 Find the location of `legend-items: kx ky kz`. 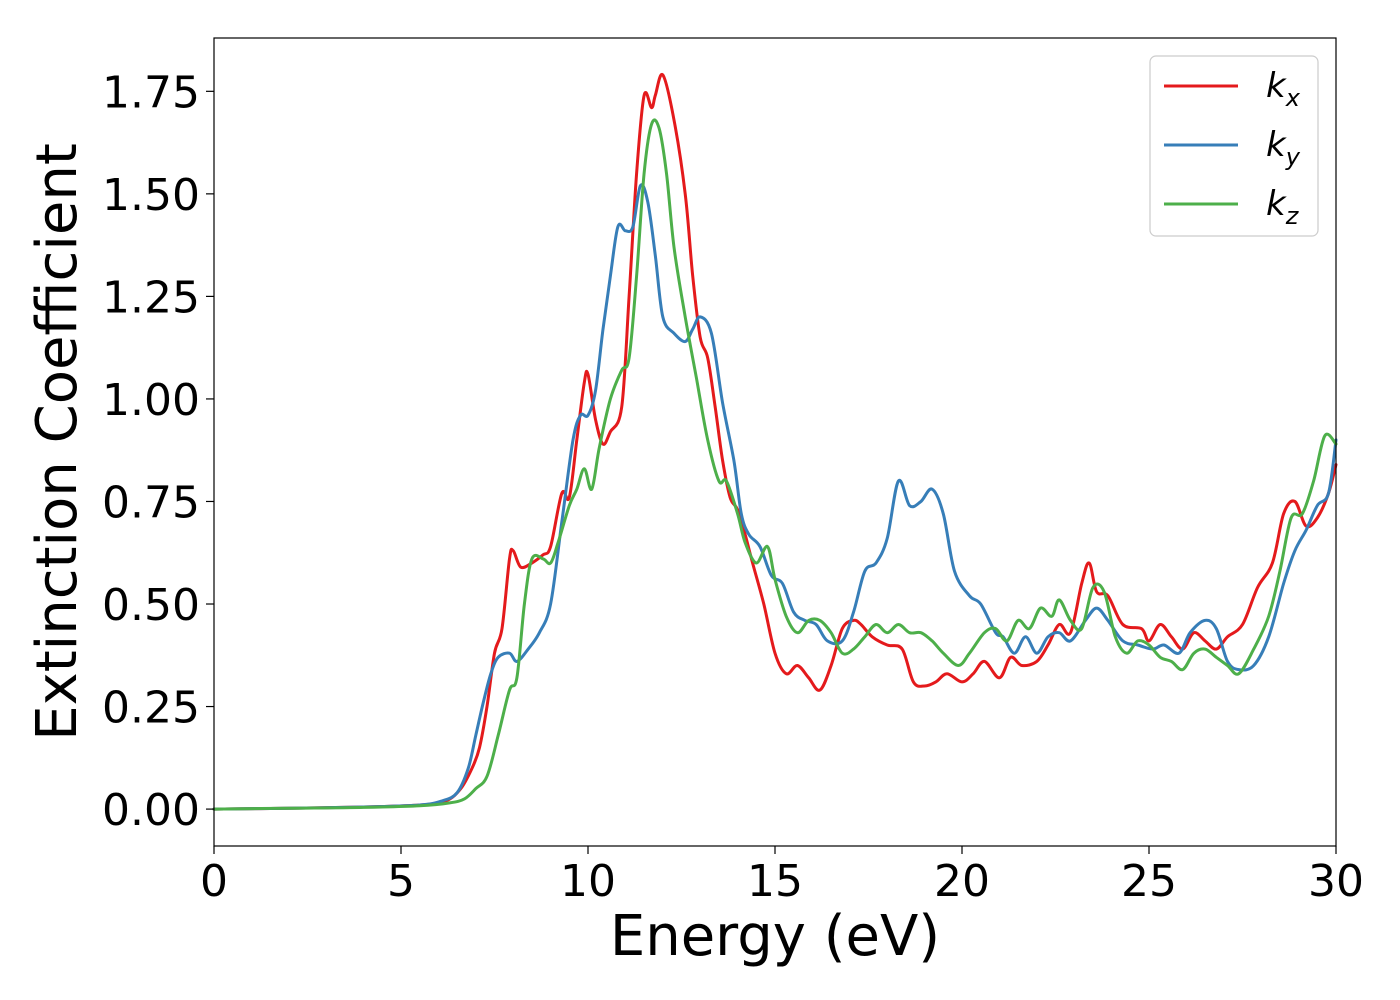

legend-items: kx ky kz is located at coordinates (1232, 148).